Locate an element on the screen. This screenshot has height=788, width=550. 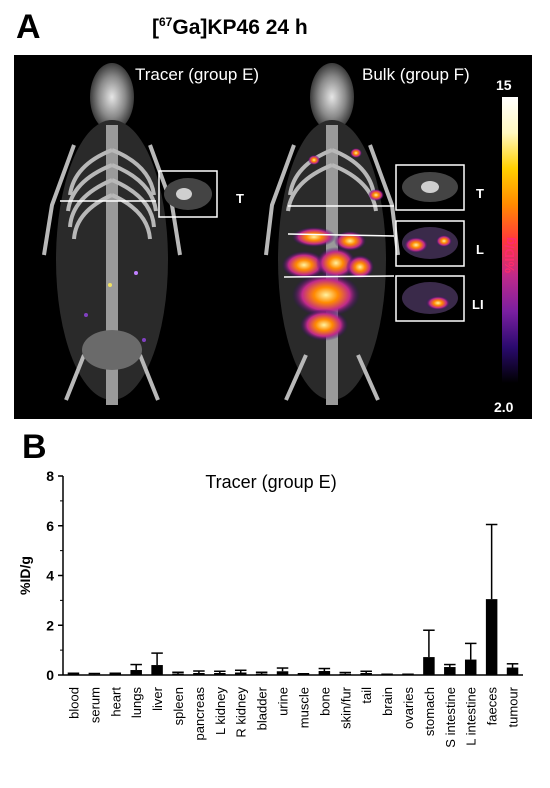
colorbar-min-label: 2.0 is located at coordinates (504, 407).